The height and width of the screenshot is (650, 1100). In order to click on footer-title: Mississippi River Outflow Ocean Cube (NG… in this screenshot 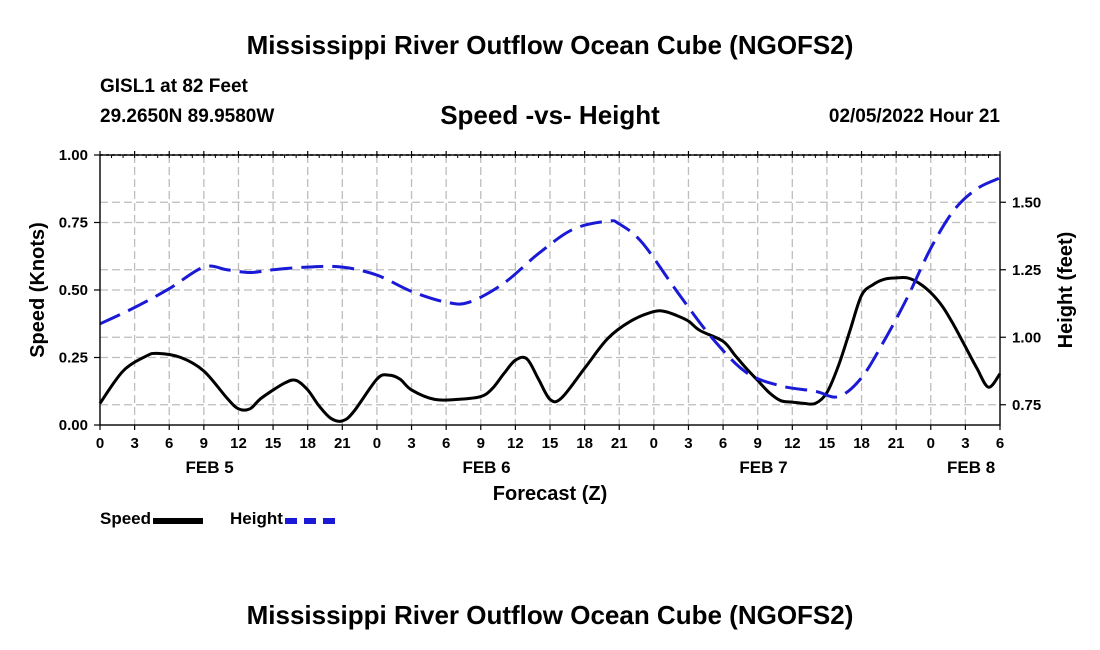, I will do `click(550, 615)`.